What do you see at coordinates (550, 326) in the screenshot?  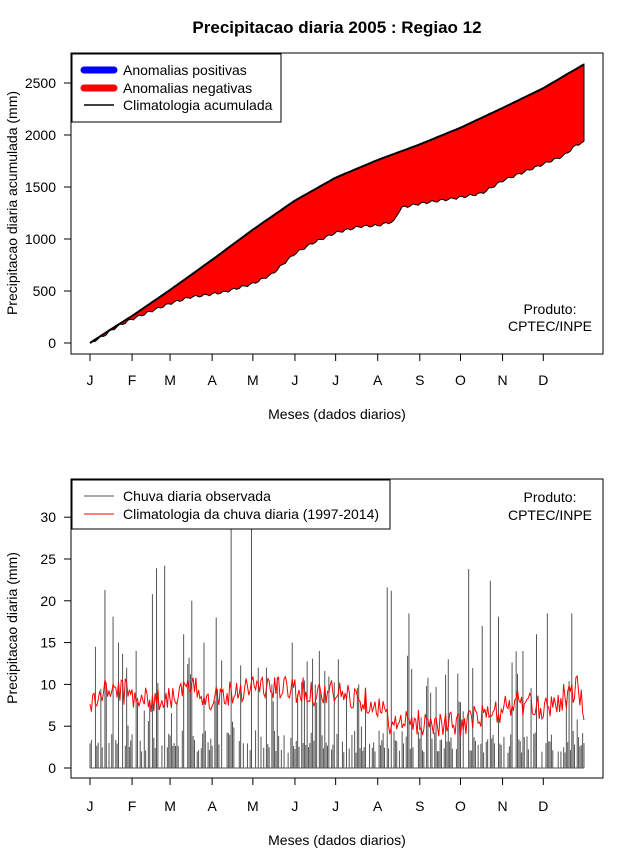 I see `top-annotation-cptec: CPTEC/INPE` at bounding box center [550, 326].